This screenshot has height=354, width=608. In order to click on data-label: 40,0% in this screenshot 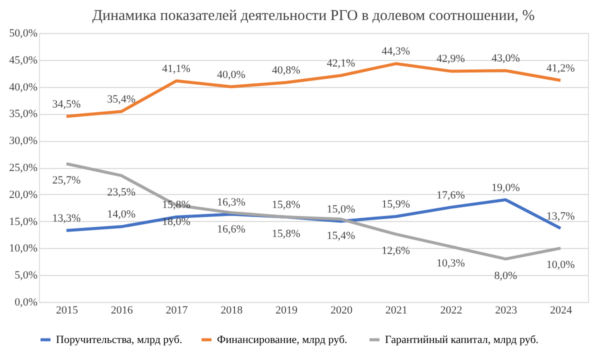, I will do `click(231, 74)`.